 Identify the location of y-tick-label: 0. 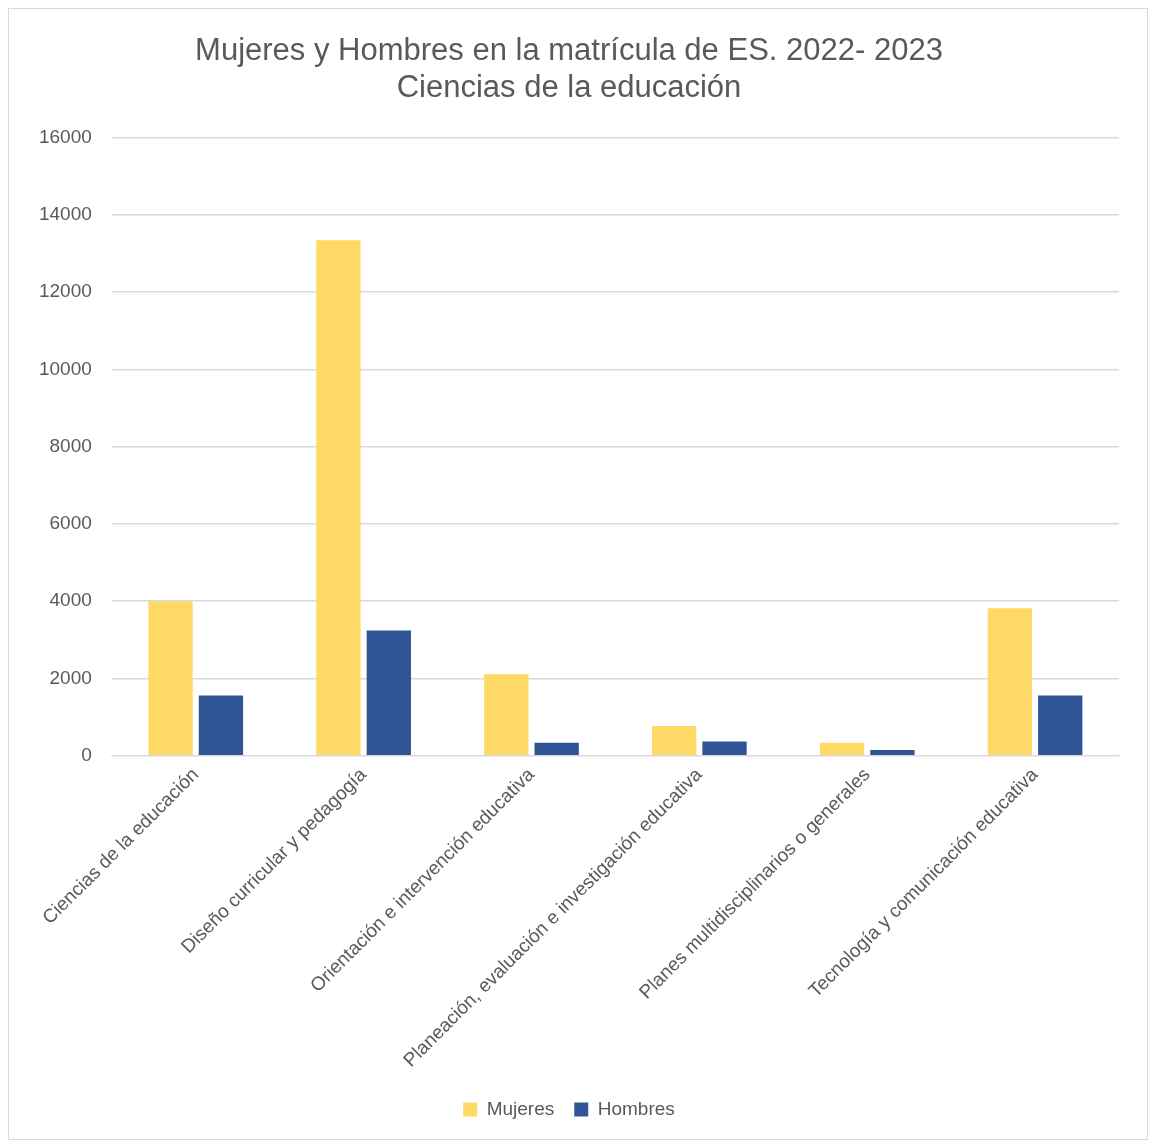
(86, 755).